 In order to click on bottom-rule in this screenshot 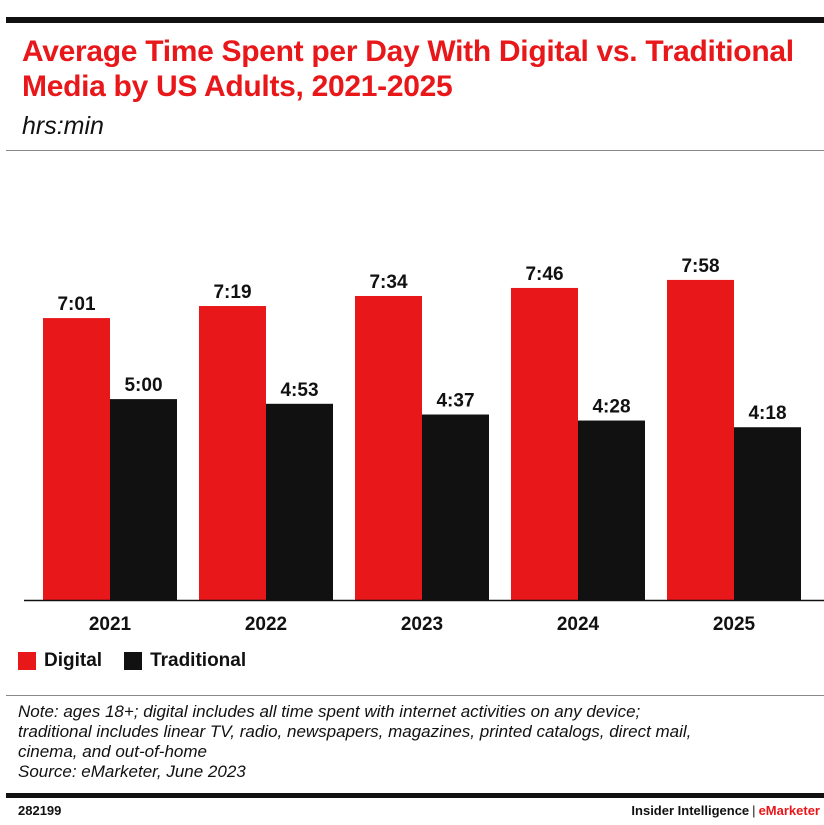, I will do `click(415, 795)`.